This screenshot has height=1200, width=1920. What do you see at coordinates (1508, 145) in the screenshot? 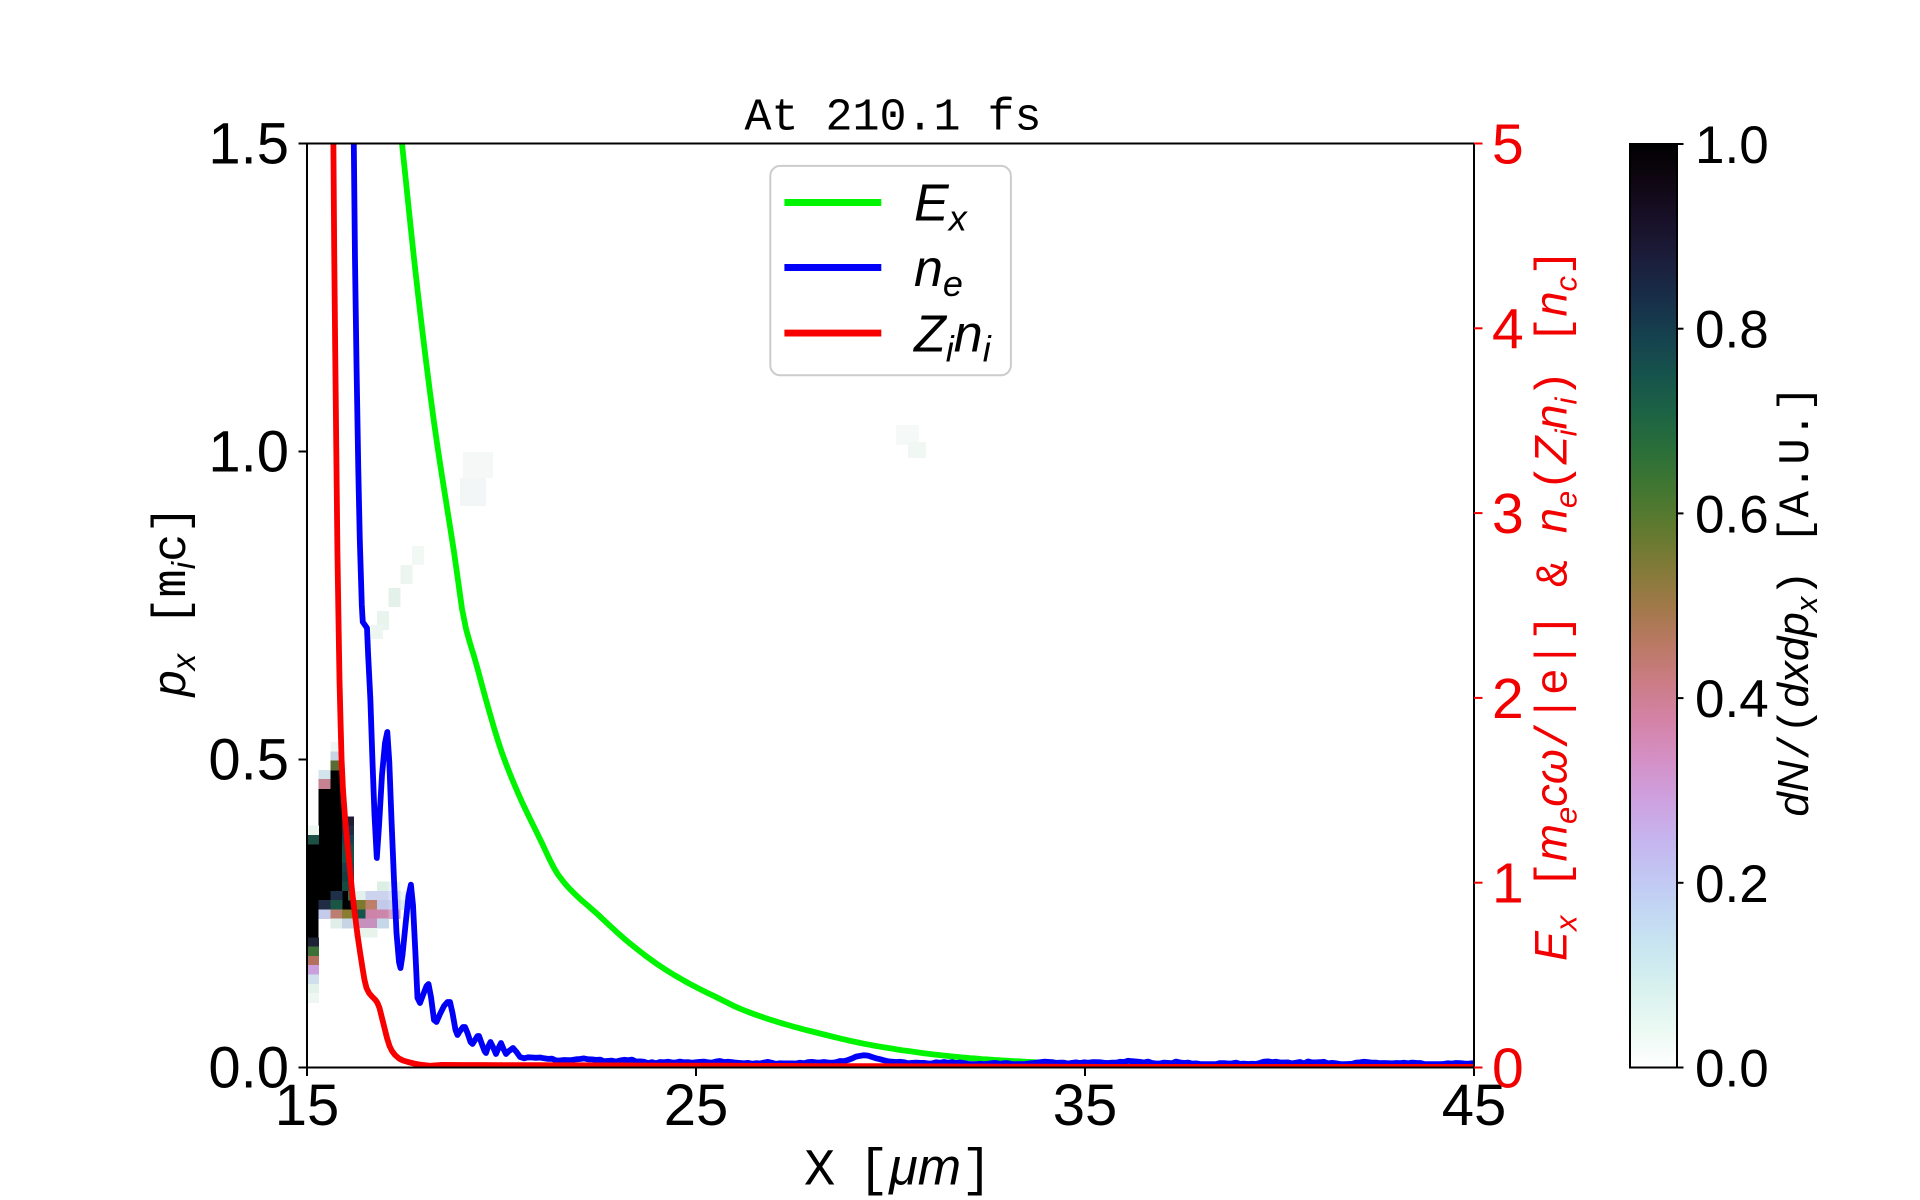
I see `svg-text: 5` at bounding box center [1508, 145].